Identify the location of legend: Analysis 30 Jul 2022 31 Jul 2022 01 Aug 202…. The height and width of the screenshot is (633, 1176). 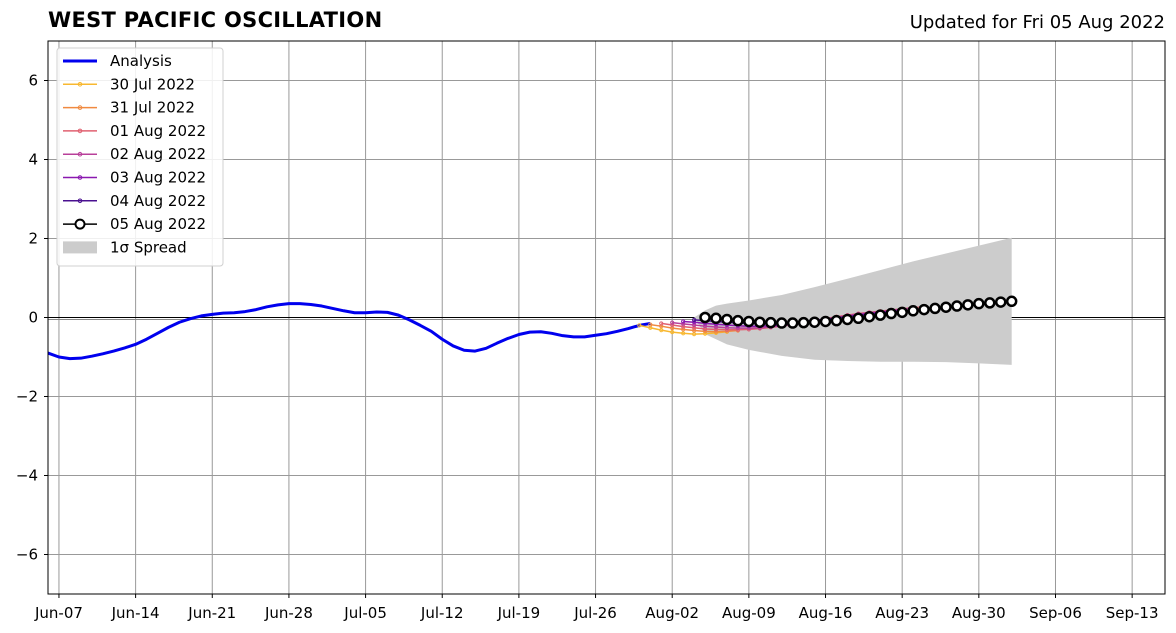
(140, 157).